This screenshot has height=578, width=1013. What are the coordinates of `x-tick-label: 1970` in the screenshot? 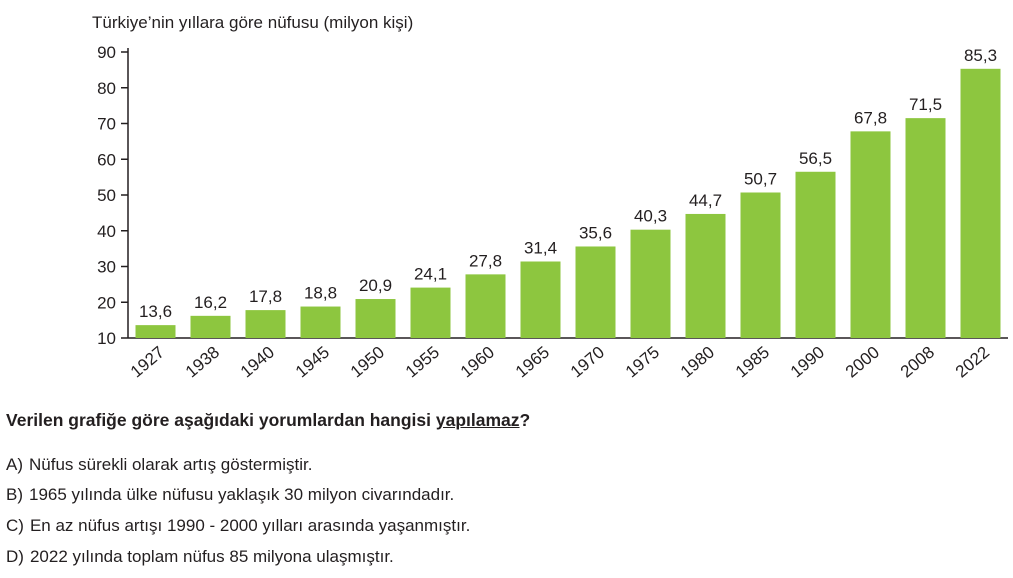 It's located at (587, 362).